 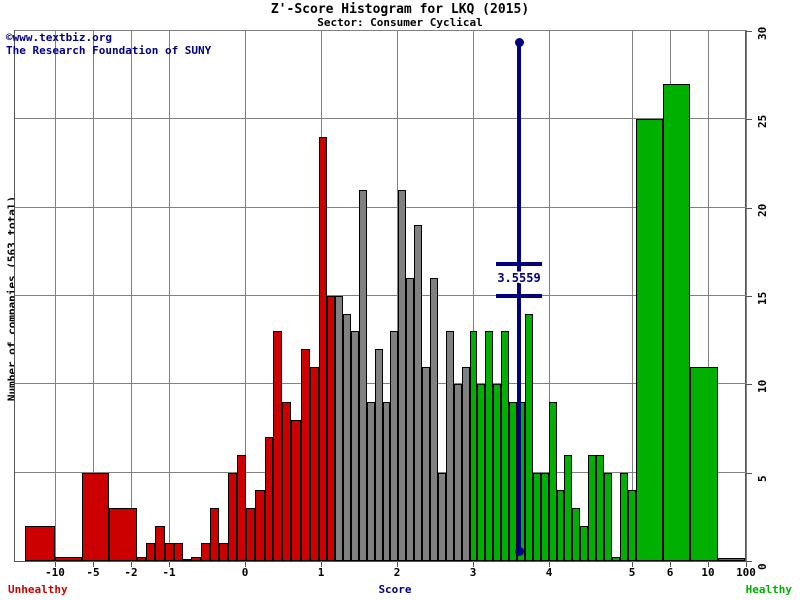 I want to click on unhealthy-label: Unhealthy, so click(x=38, y=589).